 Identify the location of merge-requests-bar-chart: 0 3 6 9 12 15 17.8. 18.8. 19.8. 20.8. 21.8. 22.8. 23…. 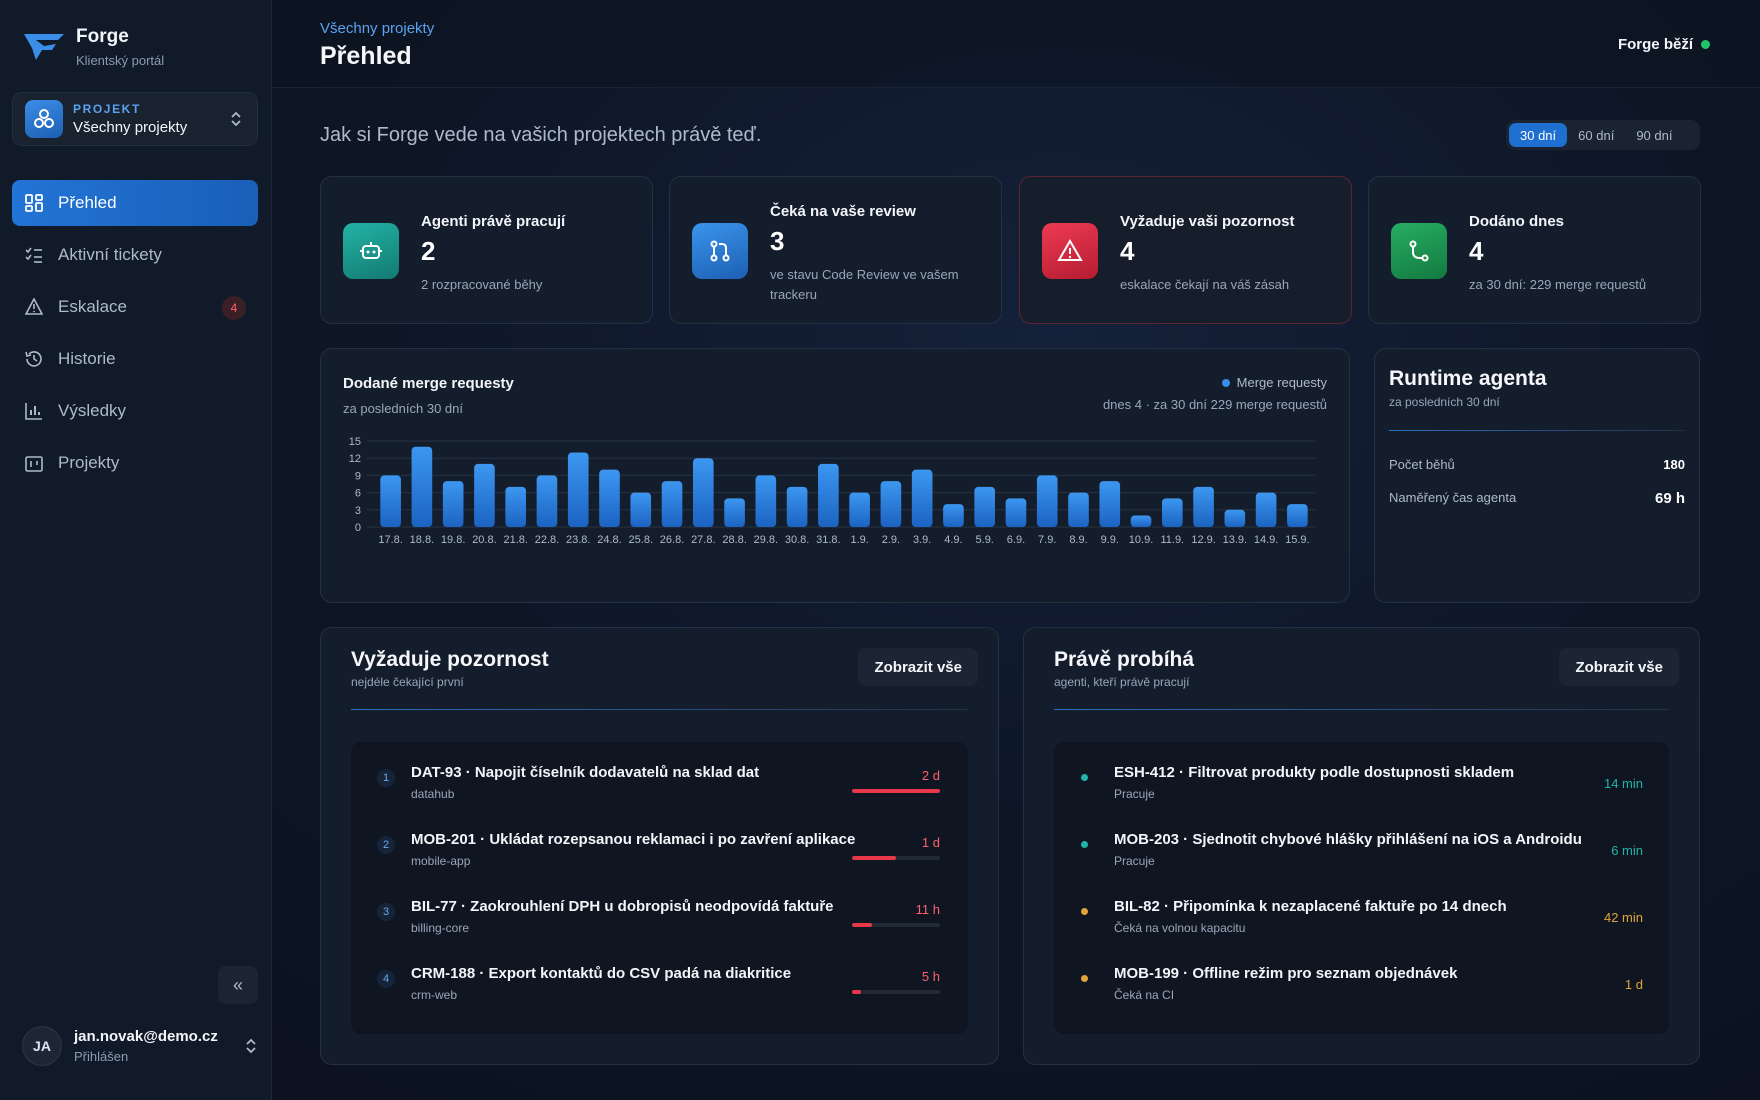
(832, 491).